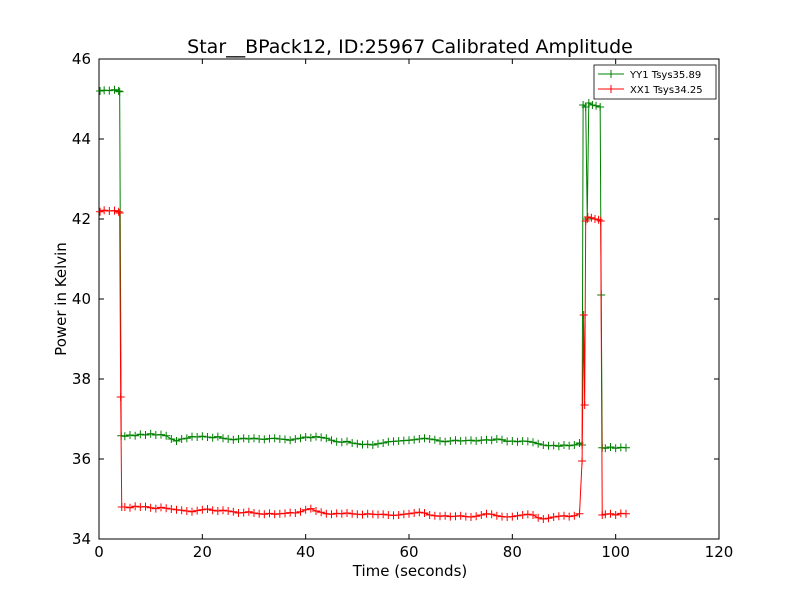 Image resolution: width=800 pixels, height=600 pixels. Describe the element at coordinates (81, 539) in the screenshot. I see `y-tick-label: 34` at that location.